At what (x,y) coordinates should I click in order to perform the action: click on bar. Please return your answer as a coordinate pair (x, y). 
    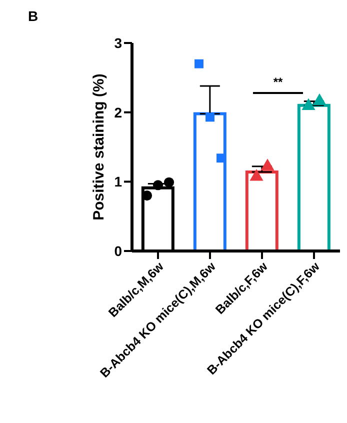
    Looking at the image, I should click on (209, 181).